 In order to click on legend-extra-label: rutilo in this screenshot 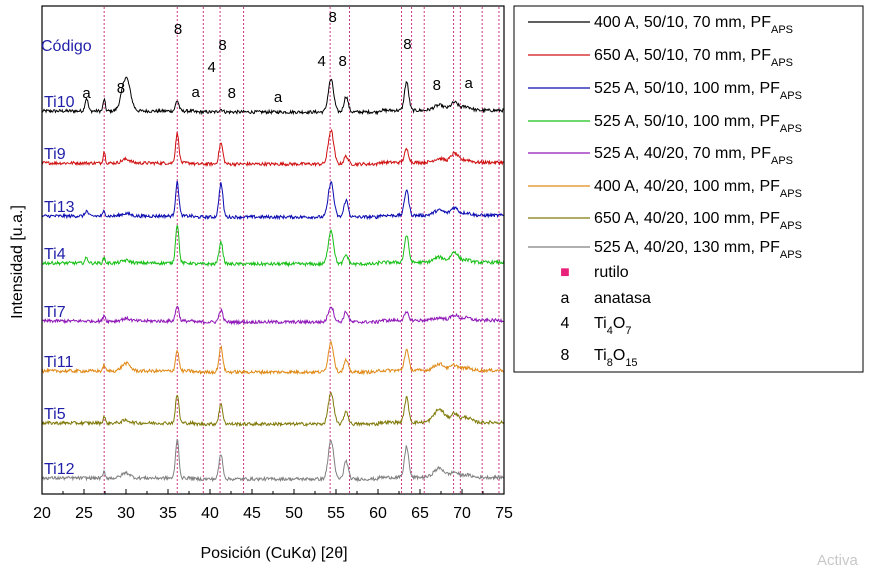, I will do `click(611, 272)`.